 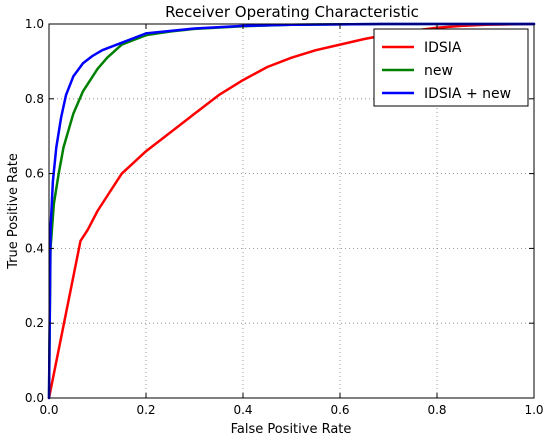 I want to click on y-tick-label: 1.0, so click(x=34, y=24).